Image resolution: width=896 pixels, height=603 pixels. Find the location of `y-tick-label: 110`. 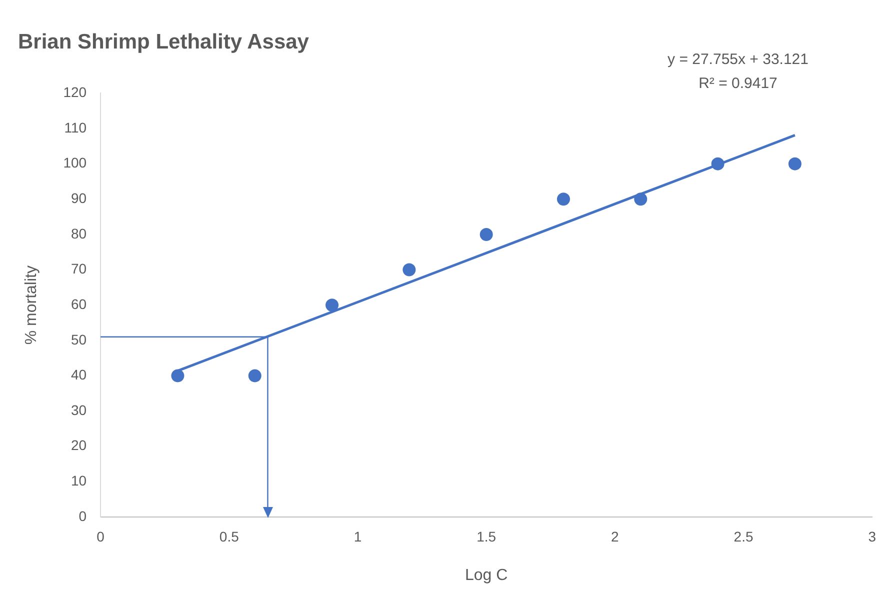

y-tick-label: 110 is located at coordinates (75, 127).